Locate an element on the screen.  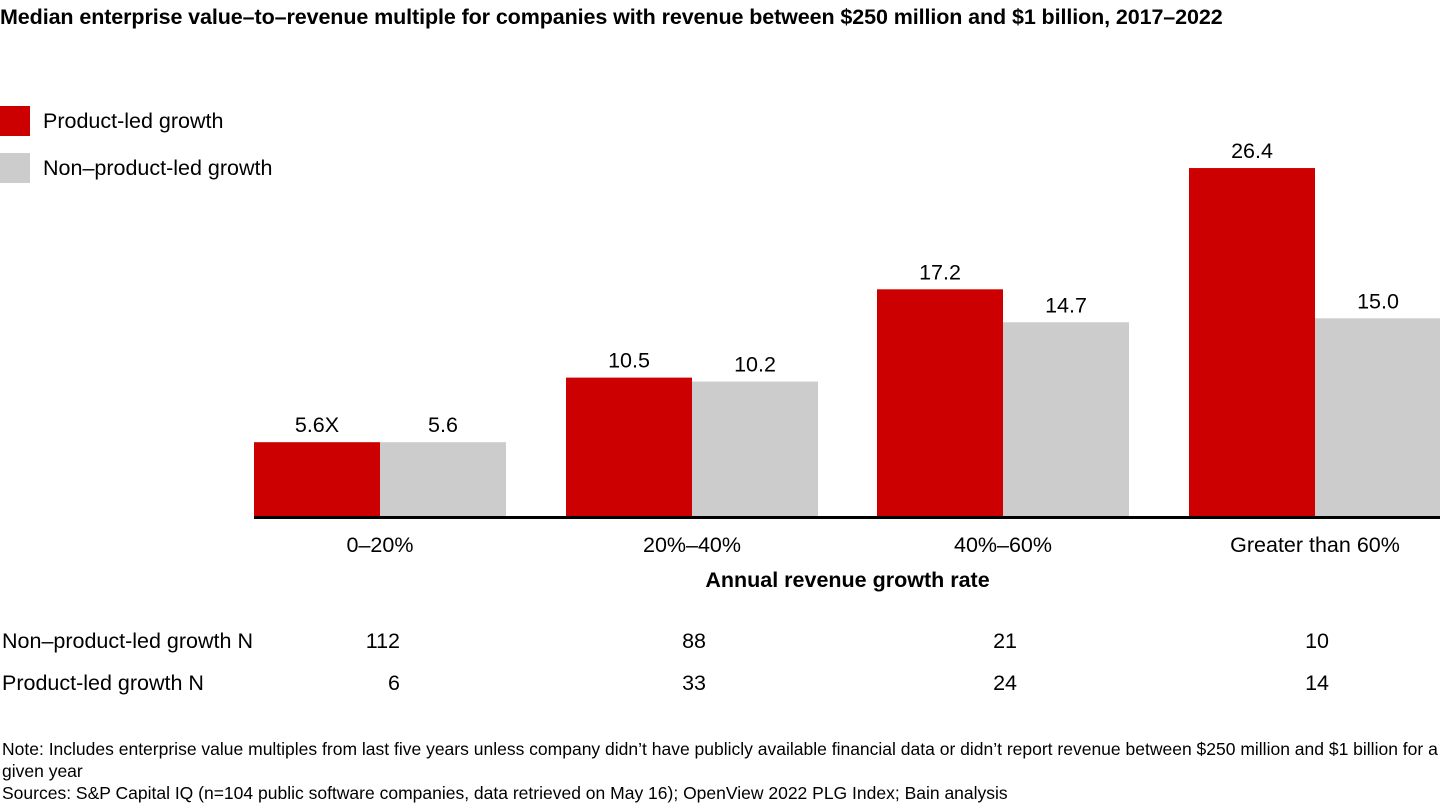
data-label: 5.6X is located at coordinates (317, 425).